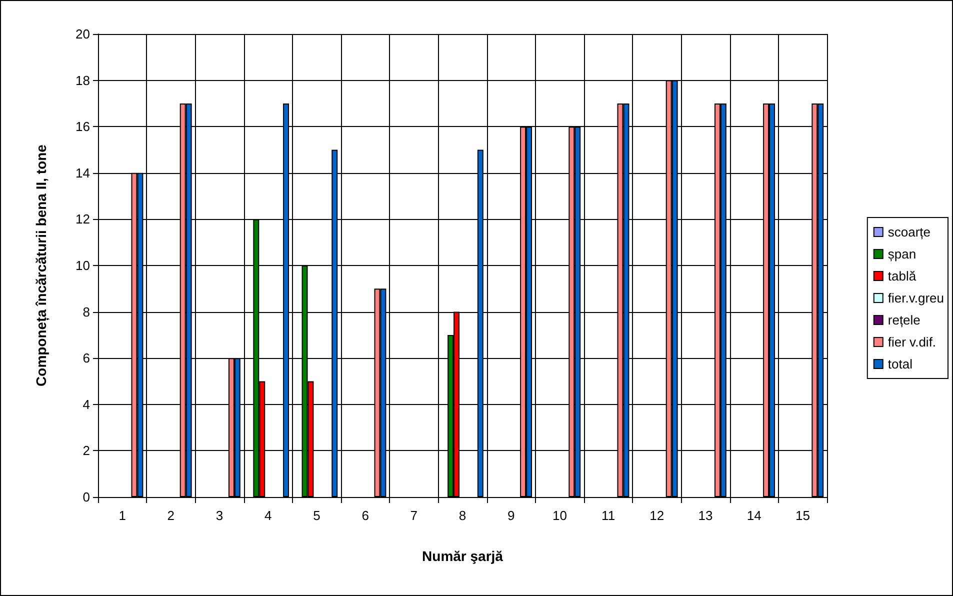 This screenshot has width=953, height=596. What do you see at coordinates (86, 404) in the screenshot?
I see `y-tick-label: 4` at bounding box center [86, 404].